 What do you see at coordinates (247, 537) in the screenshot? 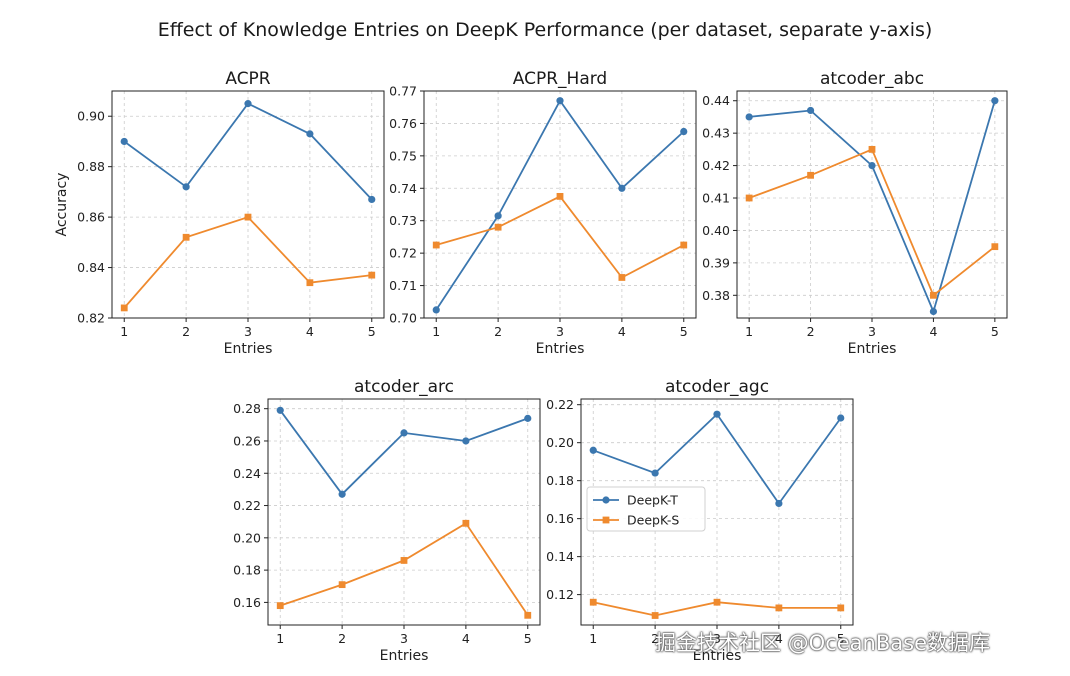
I see `y-tick-label: 0.20` at bounding box center [247, 537].